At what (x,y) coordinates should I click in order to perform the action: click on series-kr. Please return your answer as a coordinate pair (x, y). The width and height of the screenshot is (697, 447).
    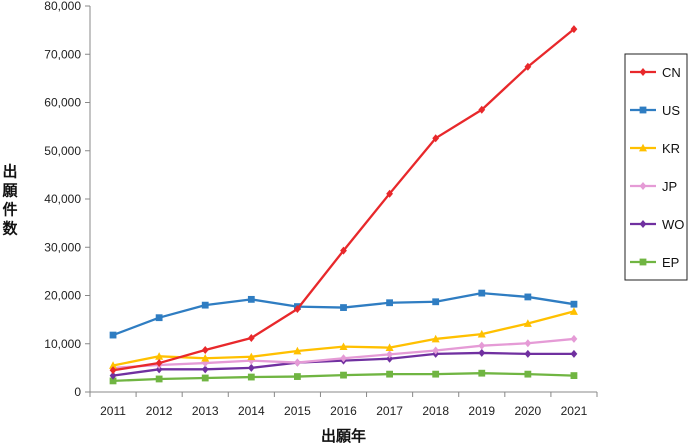
    Looking at the image, I should click on (343, 338).